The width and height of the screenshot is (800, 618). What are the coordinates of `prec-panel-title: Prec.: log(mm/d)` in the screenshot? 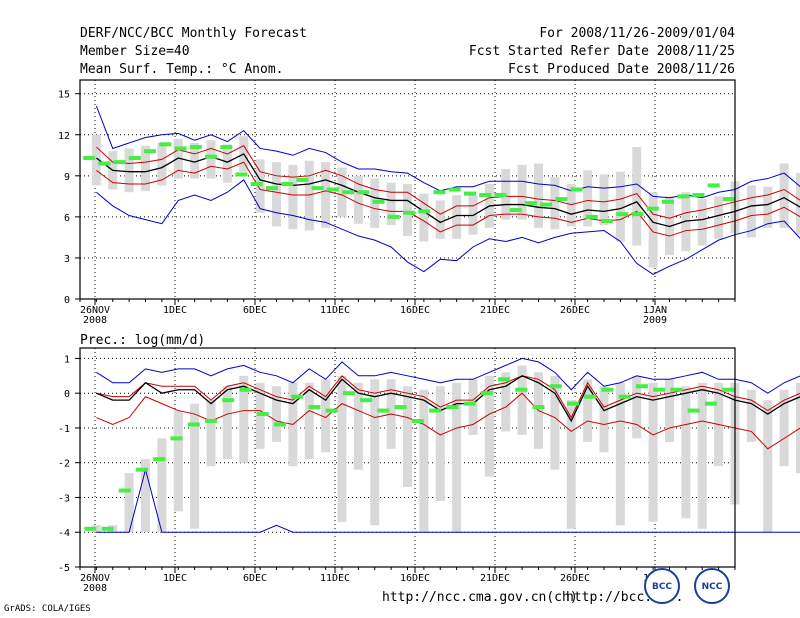 It's located at (142, 340).